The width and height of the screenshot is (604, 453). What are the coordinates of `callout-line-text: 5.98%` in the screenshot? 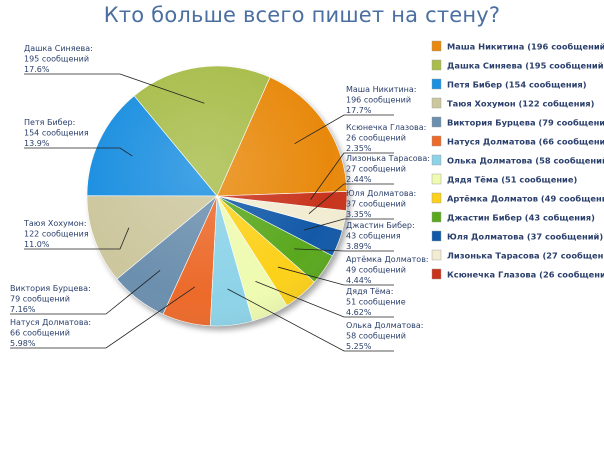 It's located at (23, 343).